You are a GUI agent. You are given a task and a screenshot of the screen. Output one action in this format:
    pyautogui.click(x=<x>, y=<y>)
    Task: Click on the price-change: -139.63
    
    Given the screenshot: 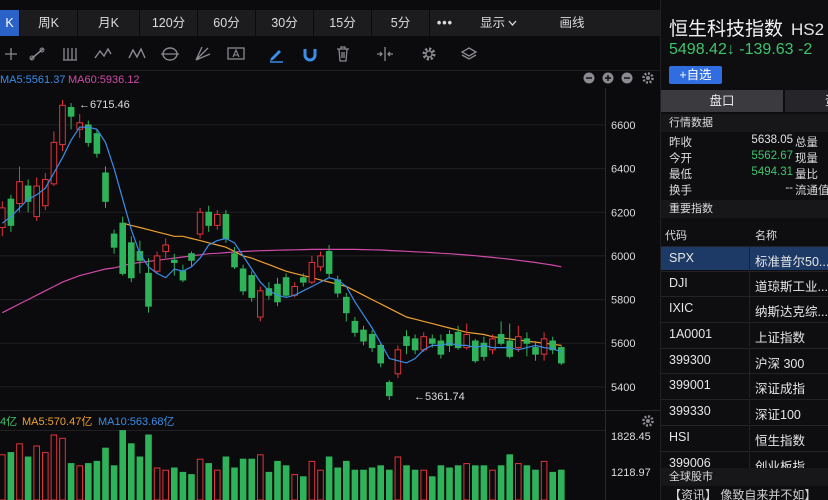 What is the action you would take?
    pyautogui.click(x=766, y=49)
    